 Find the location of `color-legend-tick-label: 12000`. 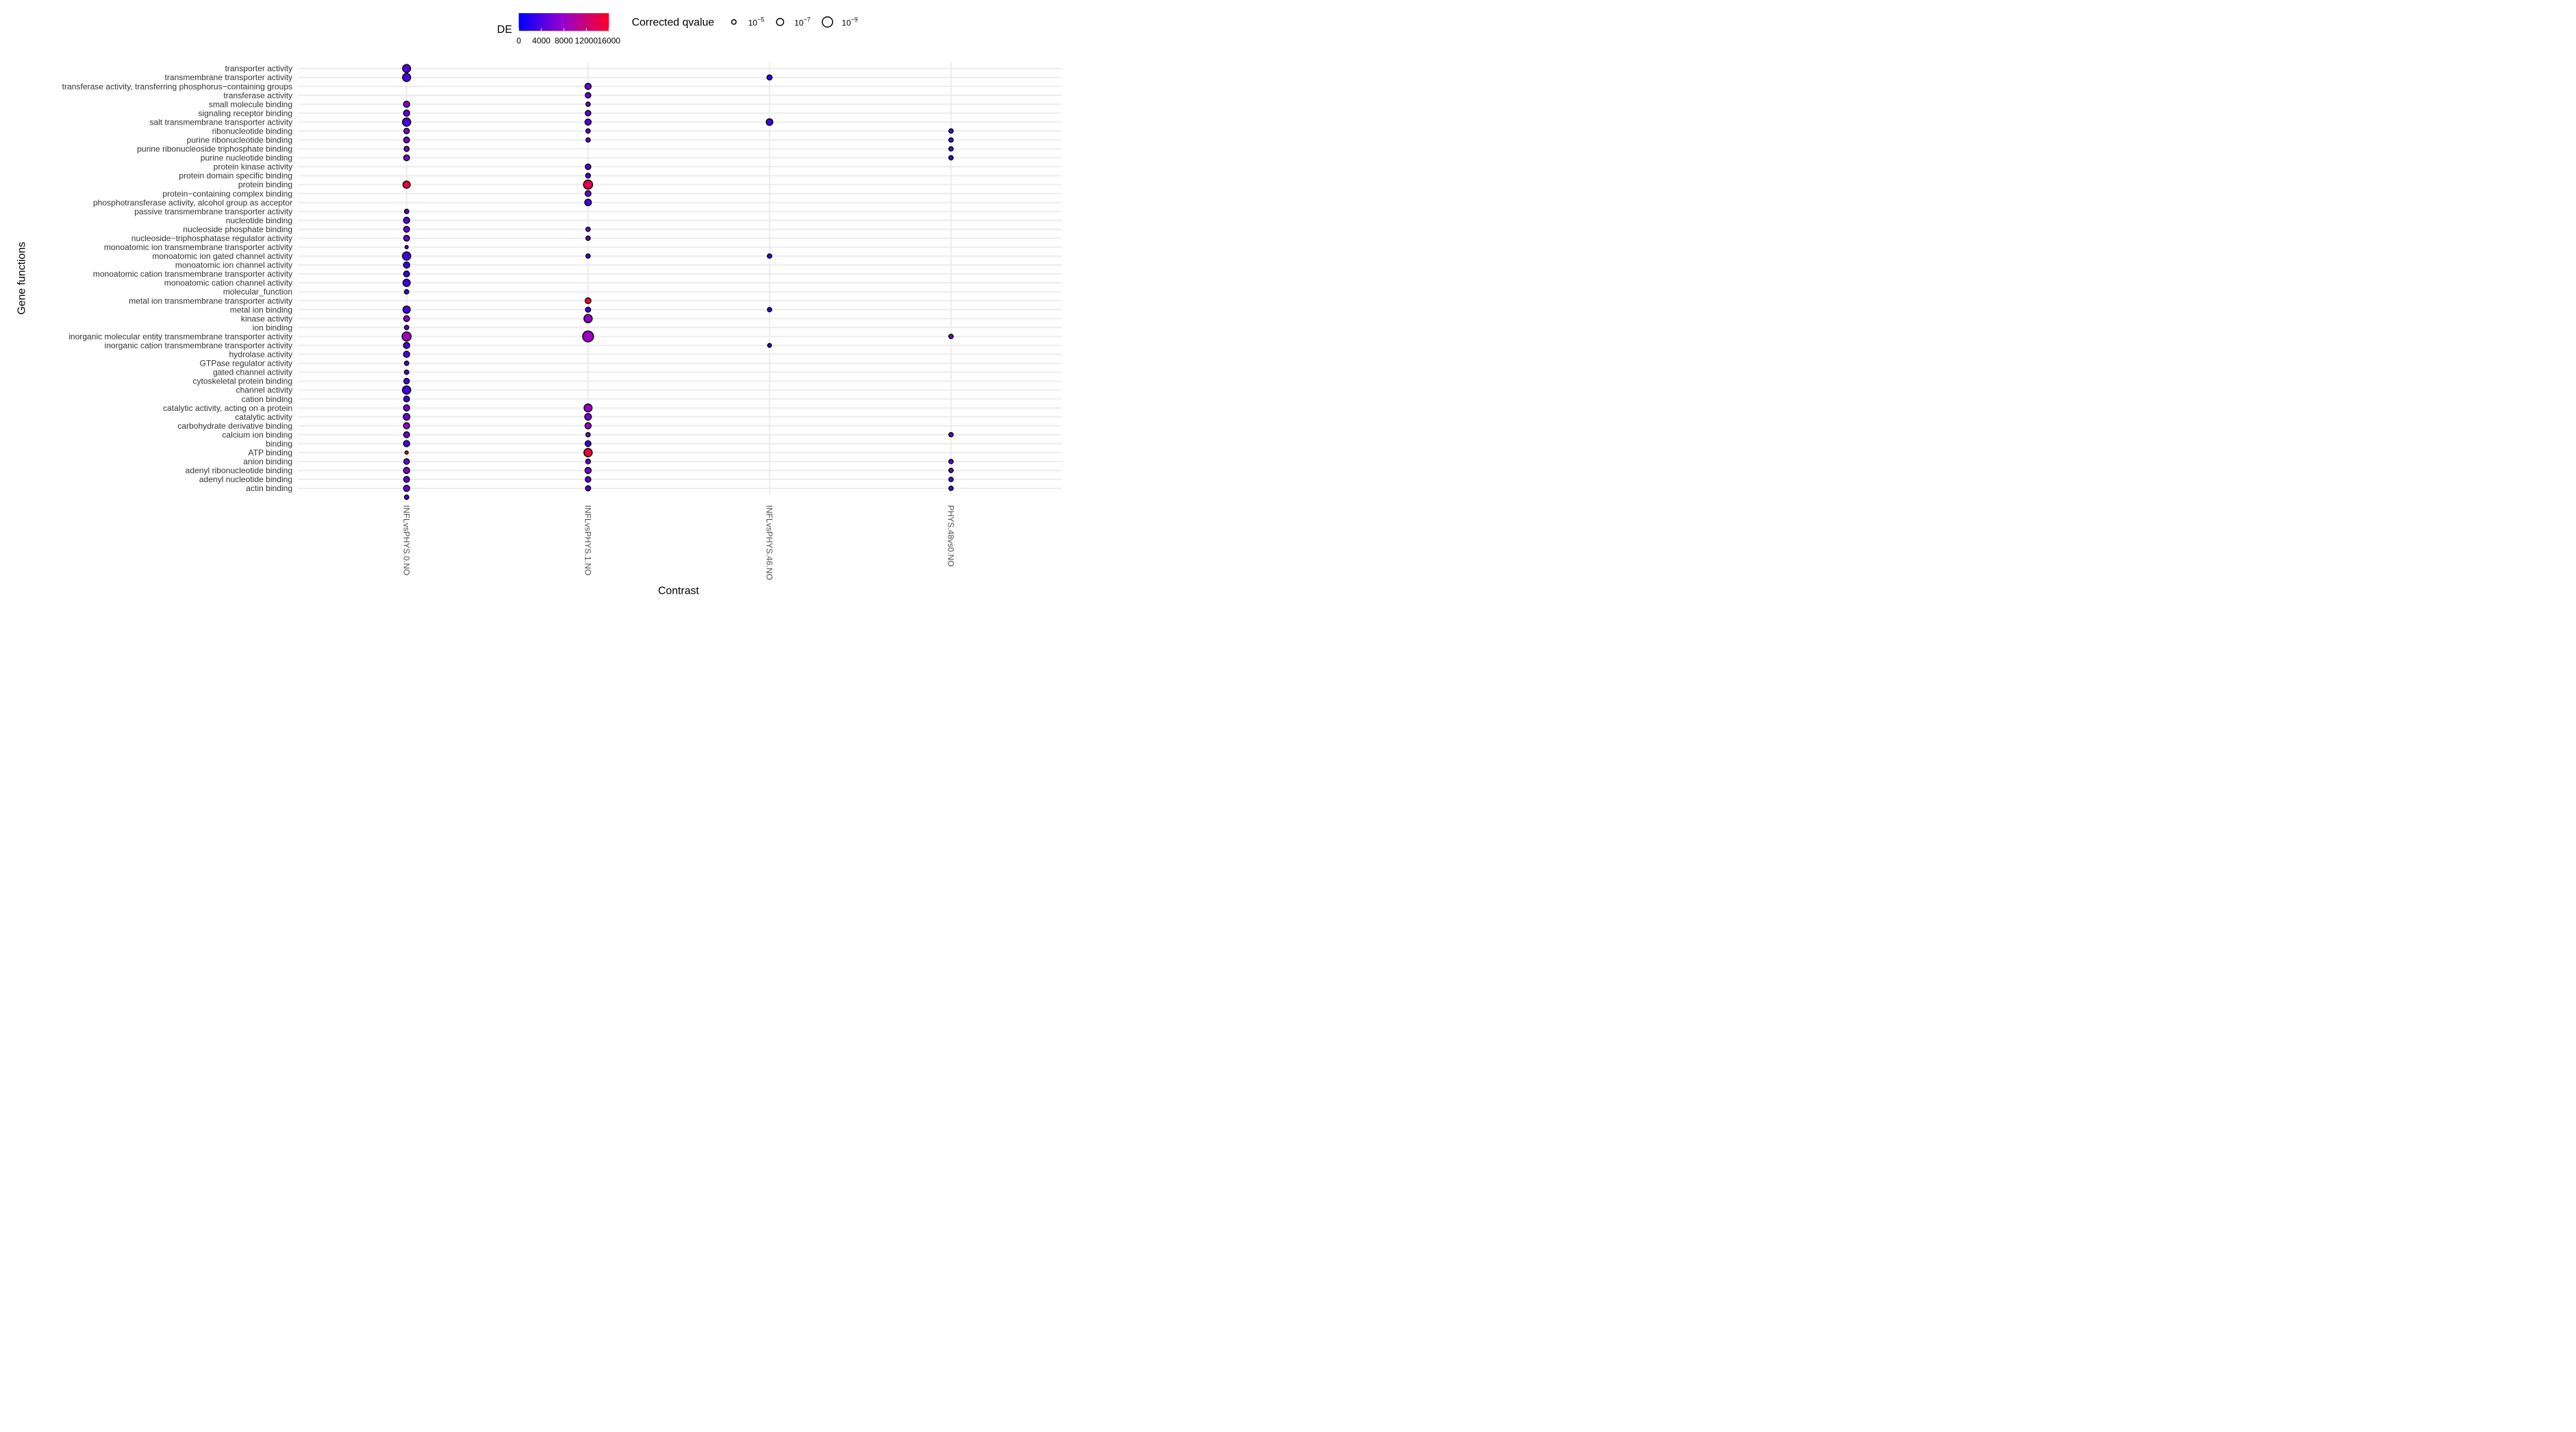

color-legend-tick-label: 12000 is located at coordinates (586, 40).